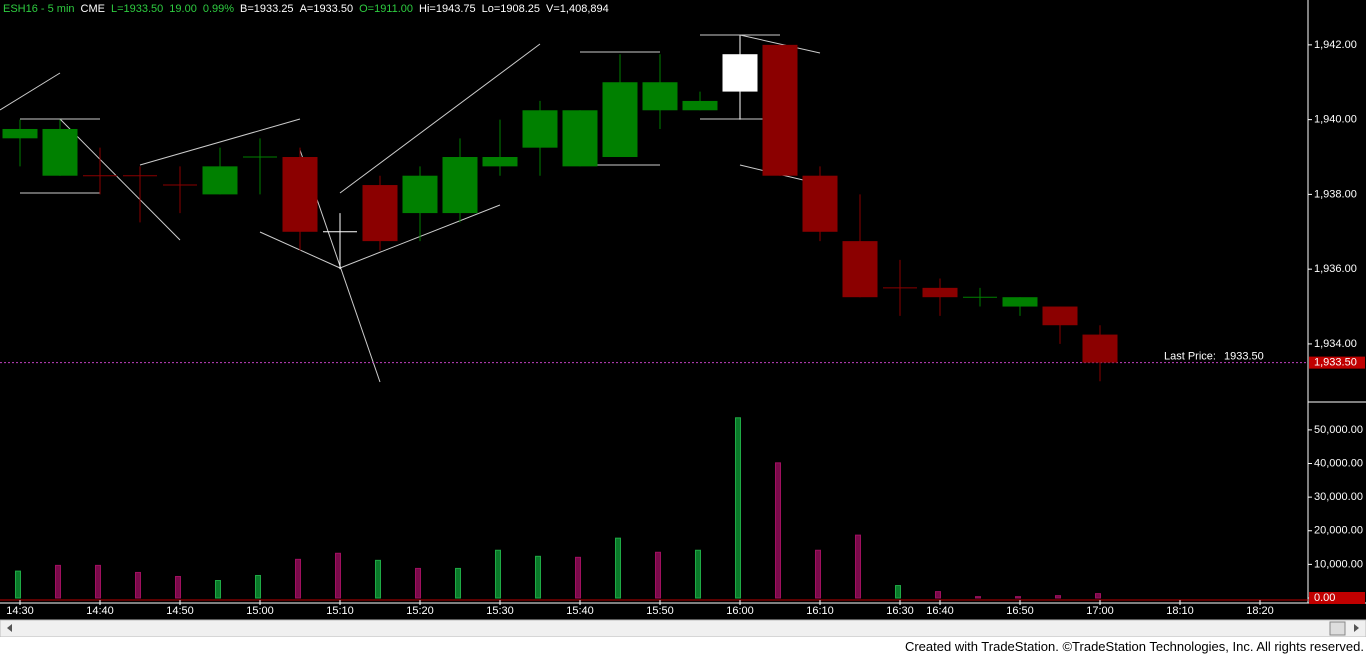 The width and height of the screenshot is (1366, 655). What do you see at coordinates (900, 611) in the screenshot?
I see `x-tick-label: 16:30` at bounding box center [900, 611].